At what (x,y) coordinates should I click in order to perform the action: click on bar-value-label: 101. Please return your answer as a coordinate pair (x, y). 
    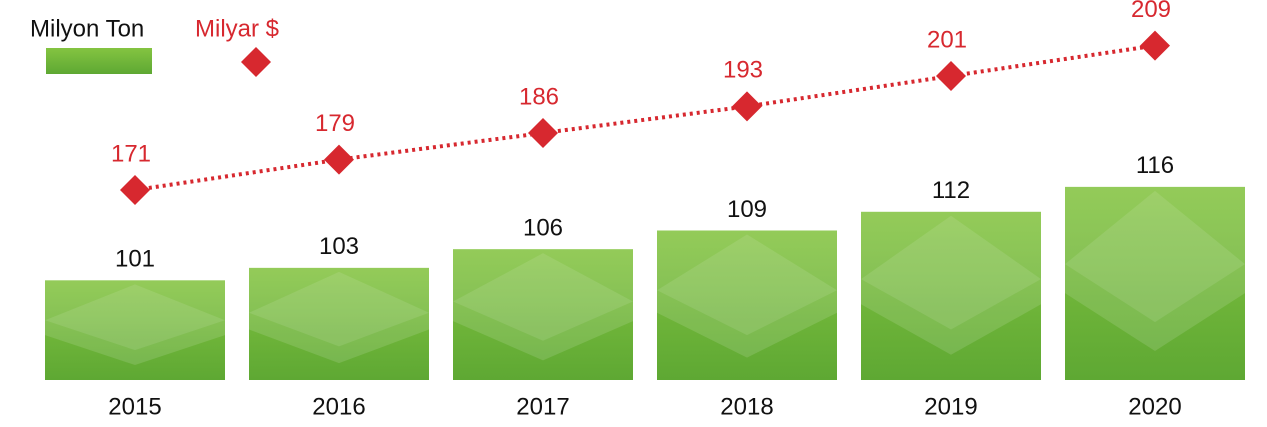
    Looking at the image, I should click on (135, 259).